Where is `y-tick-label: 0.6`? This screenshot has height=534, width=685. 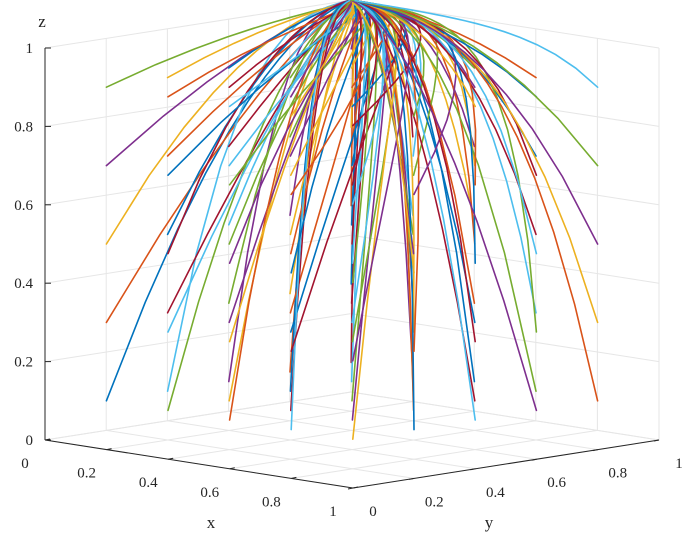
y-tick-label: 0.6 is located at coordinates (556, 483).